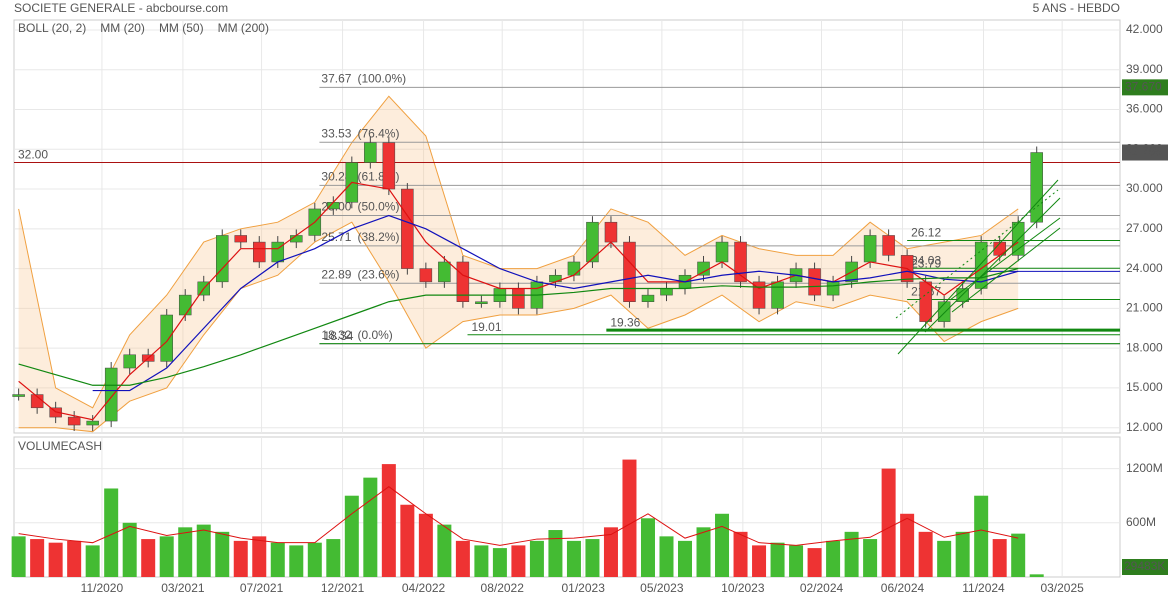  I want to click on fib-label: 33.53, so click(336, 133).